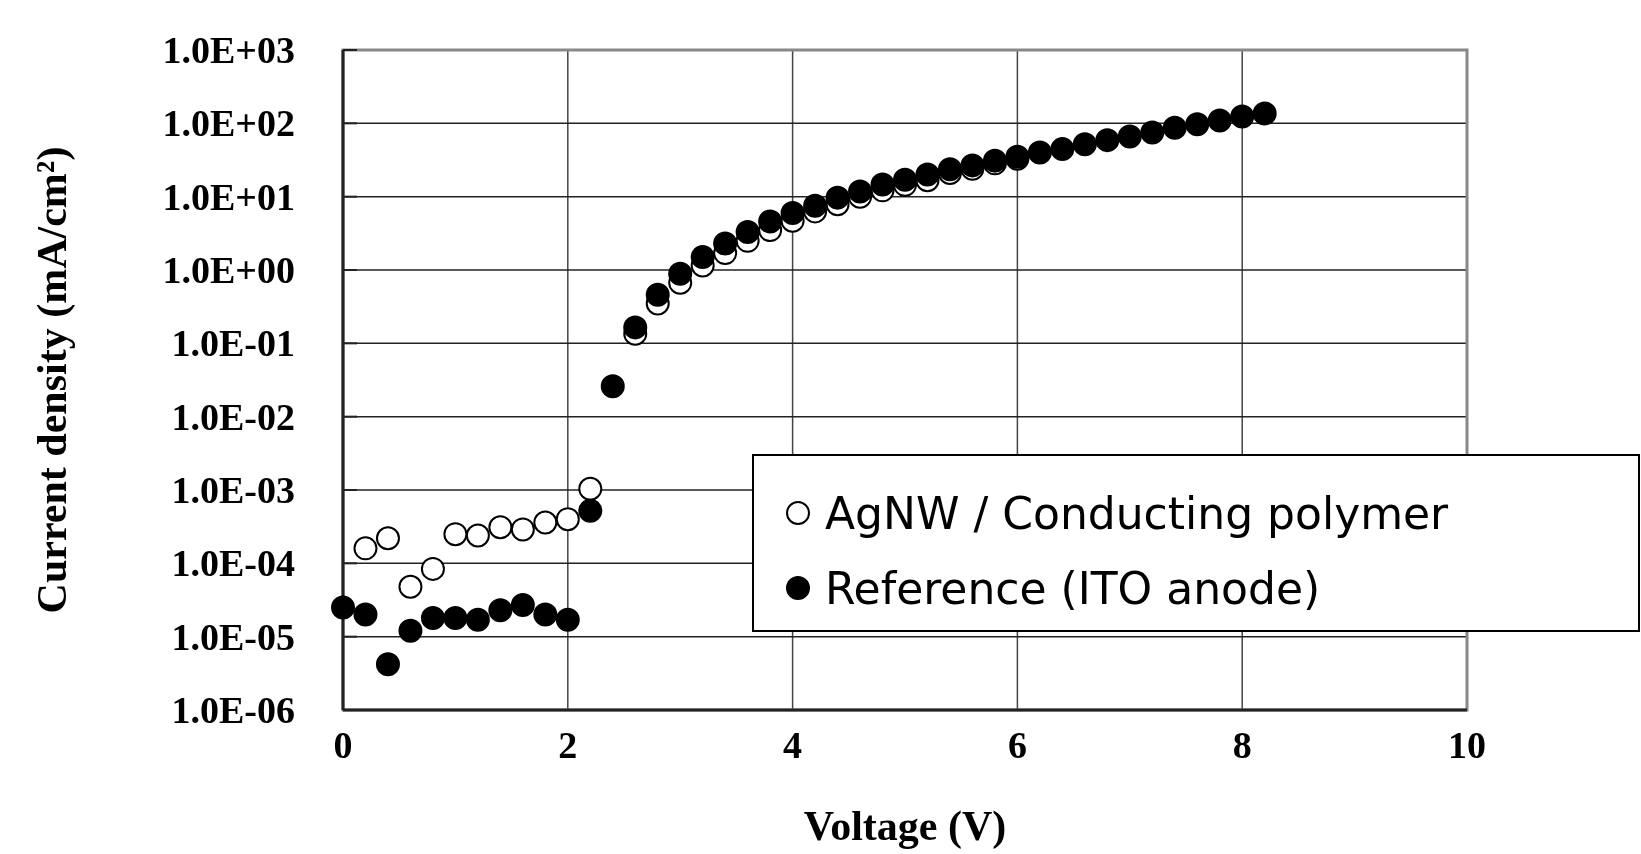 Image resolution: width=1641 pixels, height=854 pixels. I want to click on y-tick-label: 1.0E-01, so click(233, 343).